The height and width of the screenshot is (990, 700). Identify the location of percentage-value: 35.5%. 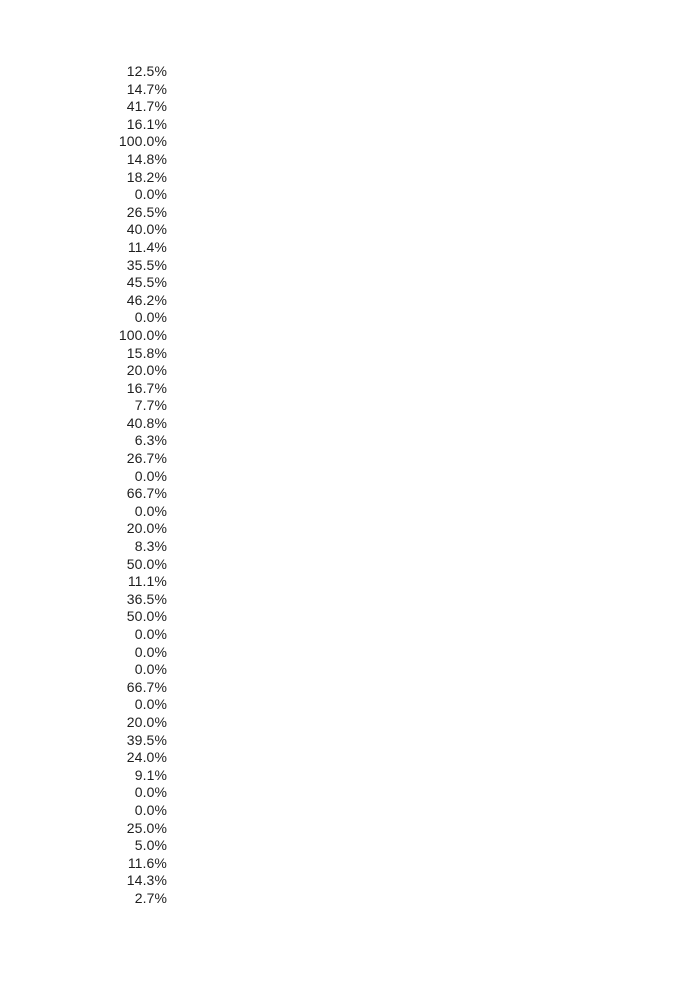
(146, 264).